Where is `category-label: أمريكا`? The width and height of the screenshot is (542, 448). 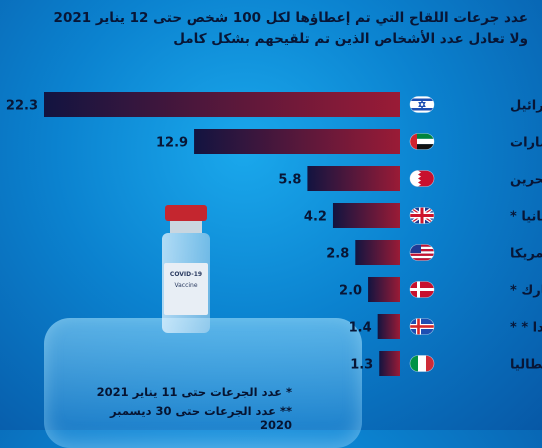 category-label: أمريكا is located at coordinates (526, 253).